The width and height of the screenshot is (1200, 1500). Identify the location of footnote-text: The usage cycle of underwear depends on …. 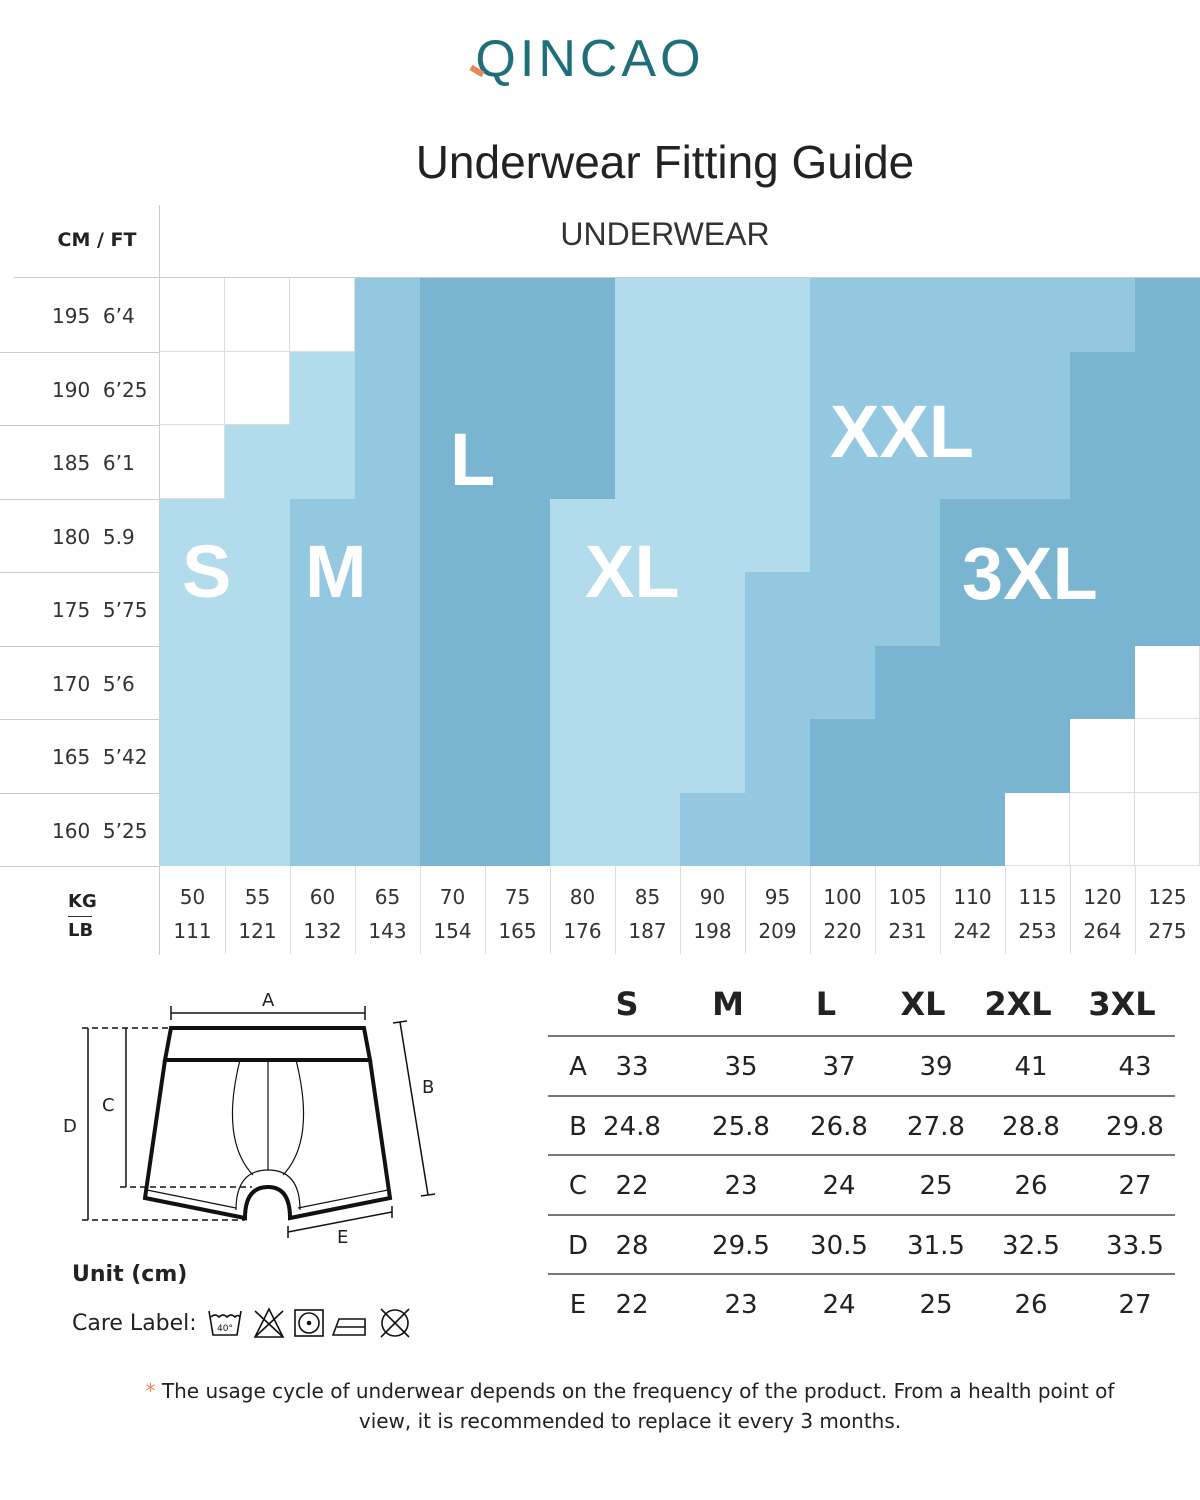
(638, 1406).